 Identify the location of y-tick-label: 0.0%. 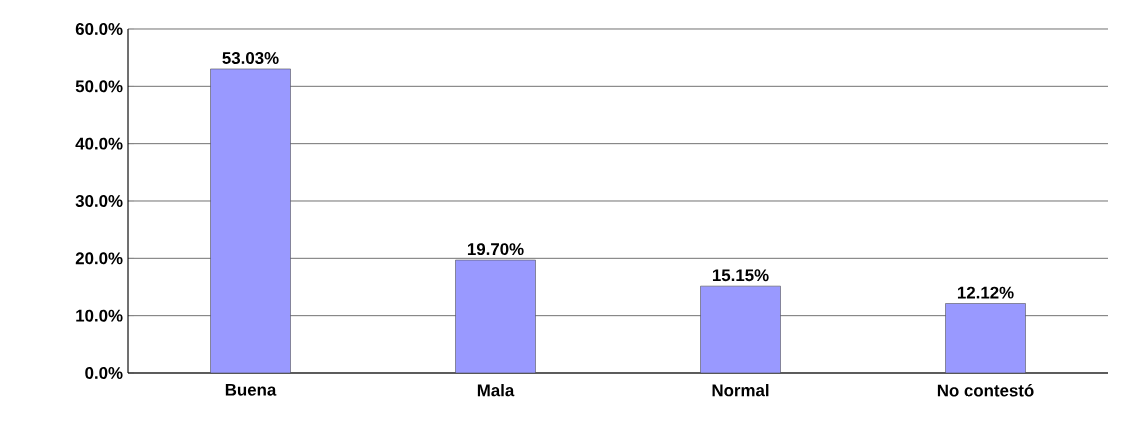
(104, 373).